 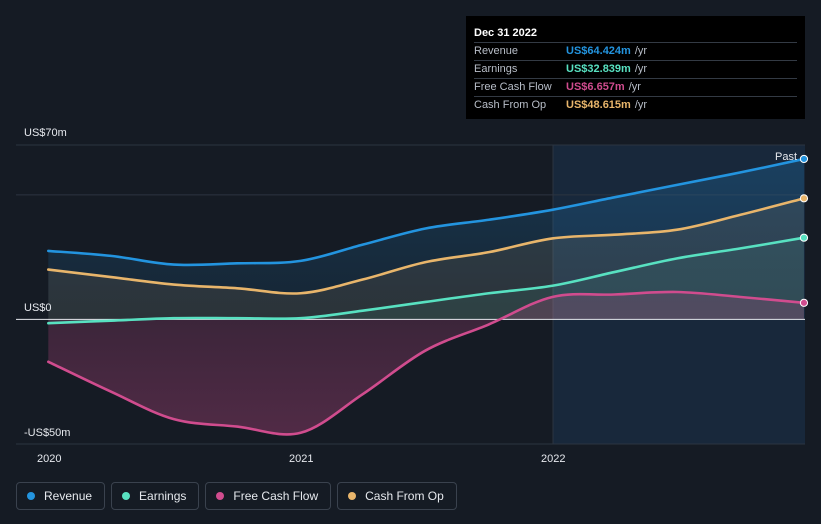 I want to click on tooltip-name: Free Cash Flow, so click(x=513, y=87).